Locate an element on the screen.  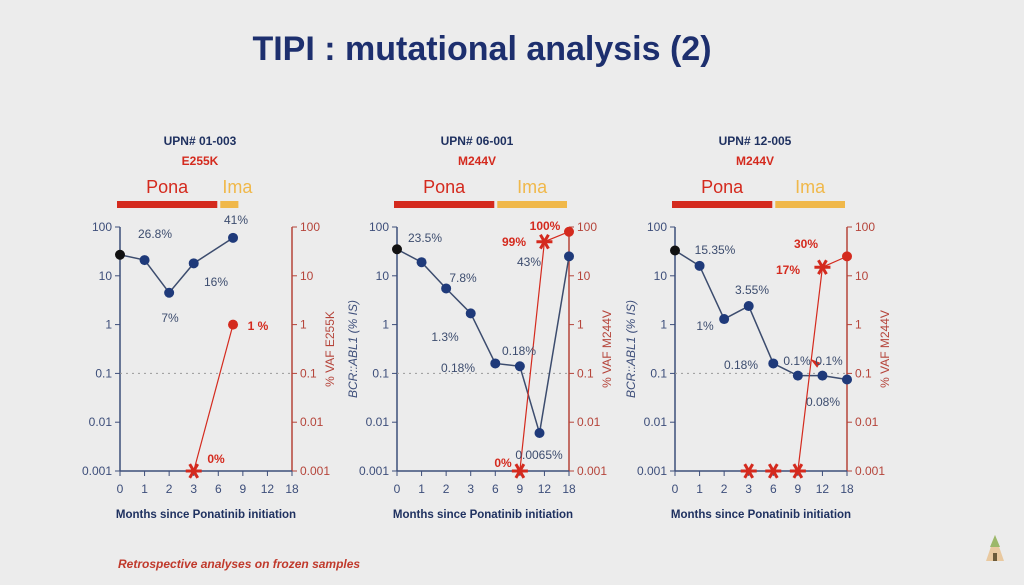
mutation-name: E255K is located at coordinates (200, 161).